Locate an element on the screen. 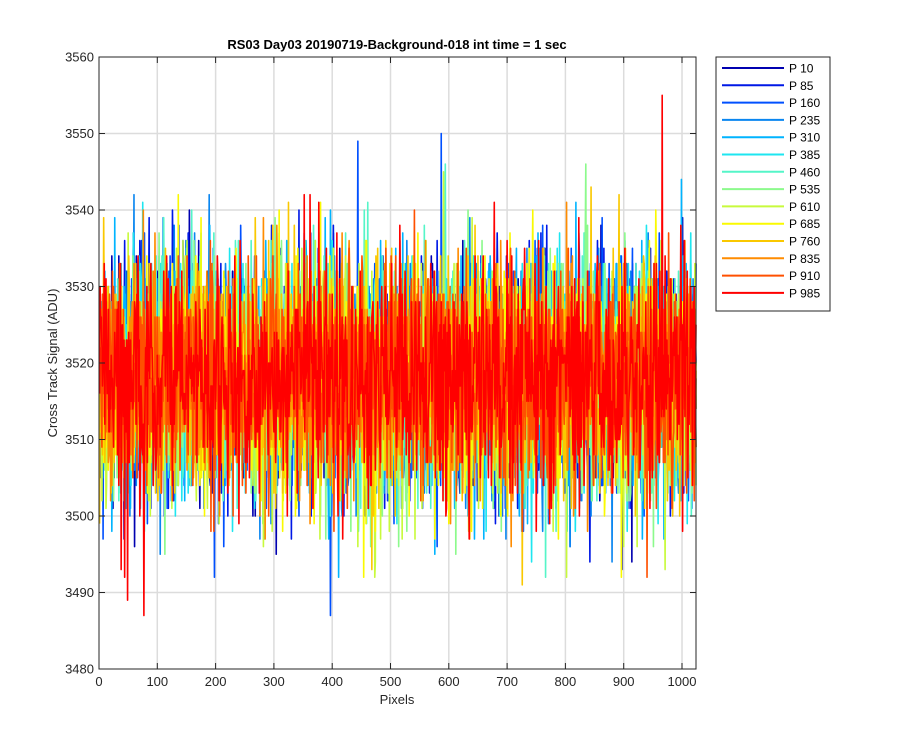 The image size is (900, 750). x-tick-label: 400 is located at coordinates (332, 681).